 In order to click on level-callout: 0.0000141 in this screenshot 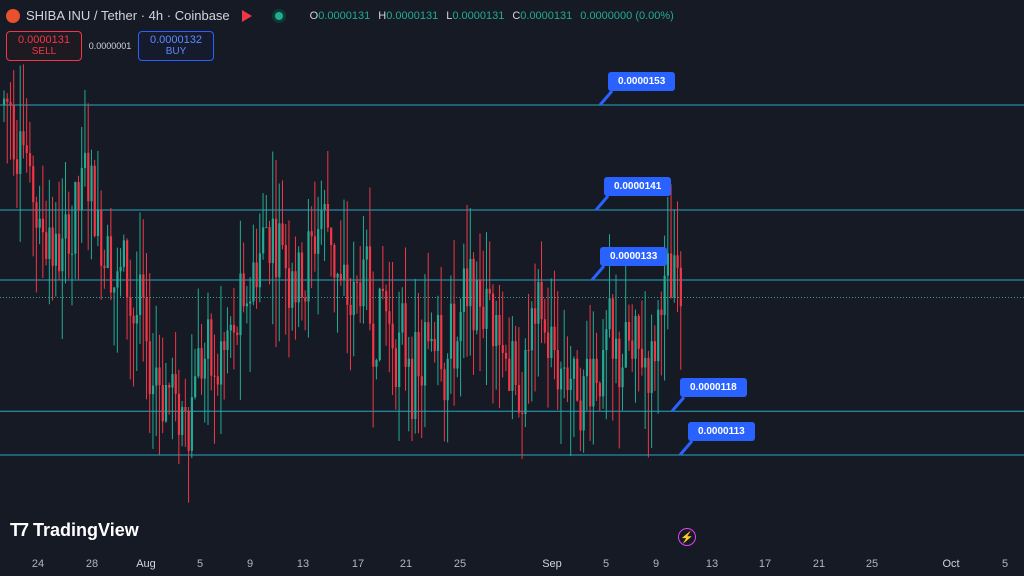, I will do `click(638, 186)`.